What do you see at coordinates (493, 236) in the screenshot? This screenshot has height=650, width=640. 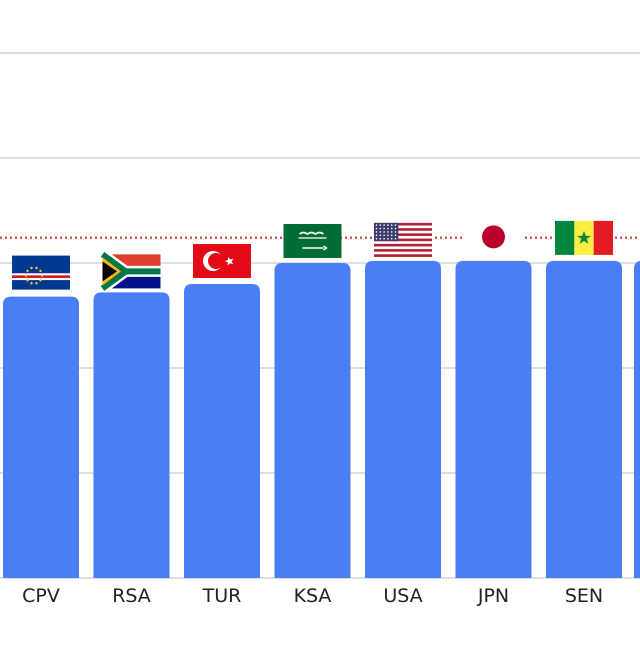 I see `japan-flag` at bounding box center [493, 236].